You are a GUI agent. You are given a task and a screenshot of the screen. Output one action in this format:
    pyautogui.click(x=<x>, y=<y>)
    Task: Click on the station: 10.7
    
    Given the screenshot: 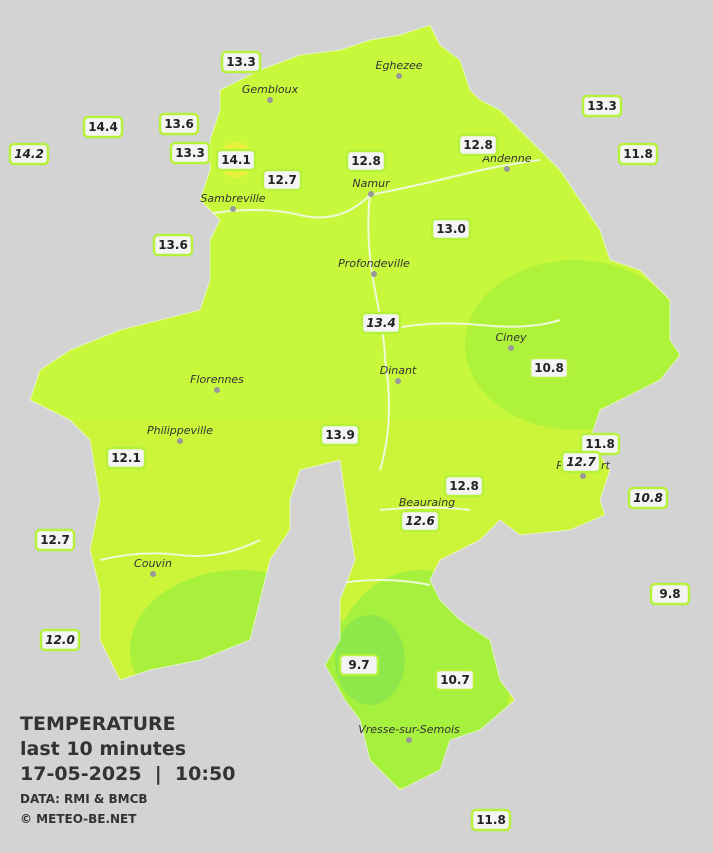 What is the action you would take?
    pyautogui.click(x=455, y=680)
    